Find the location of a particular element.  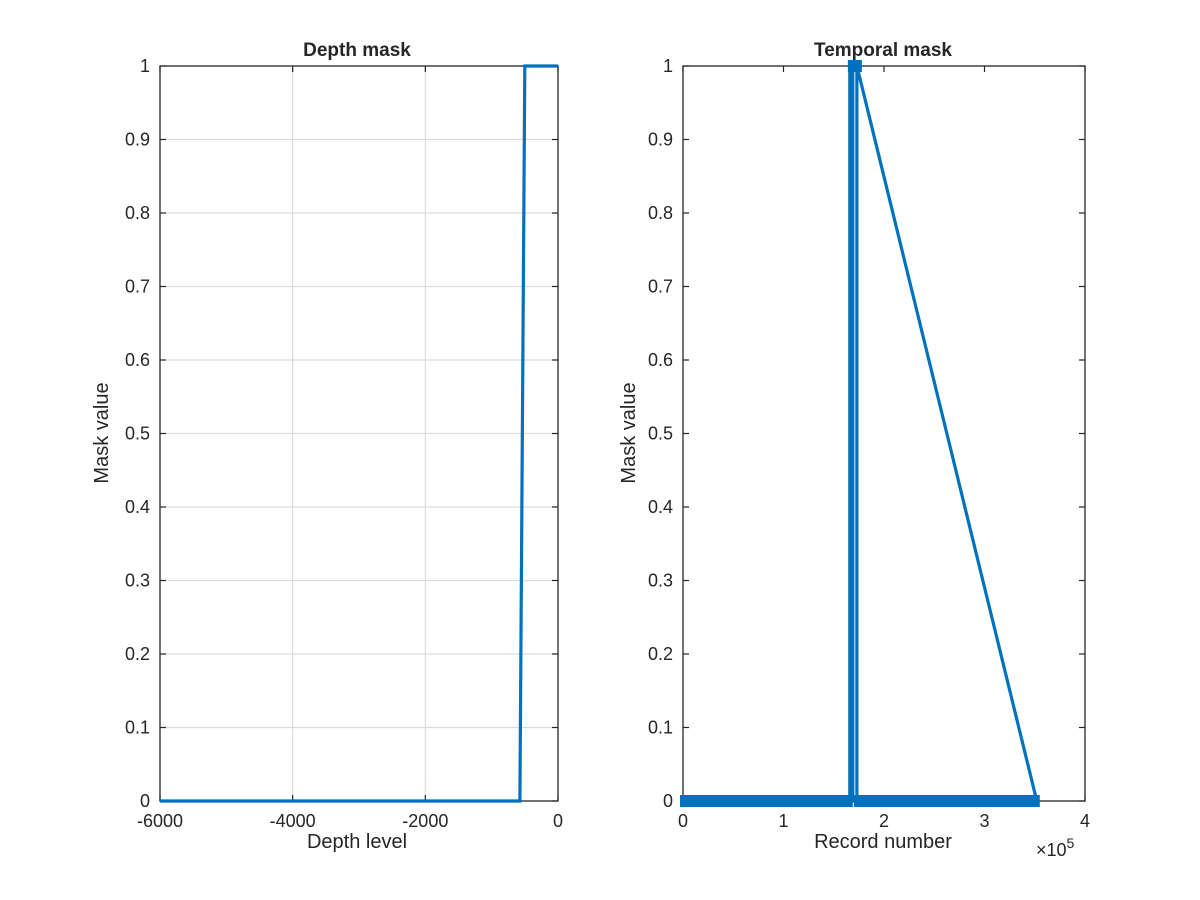

marker-band is located at coordinates (946, 801).